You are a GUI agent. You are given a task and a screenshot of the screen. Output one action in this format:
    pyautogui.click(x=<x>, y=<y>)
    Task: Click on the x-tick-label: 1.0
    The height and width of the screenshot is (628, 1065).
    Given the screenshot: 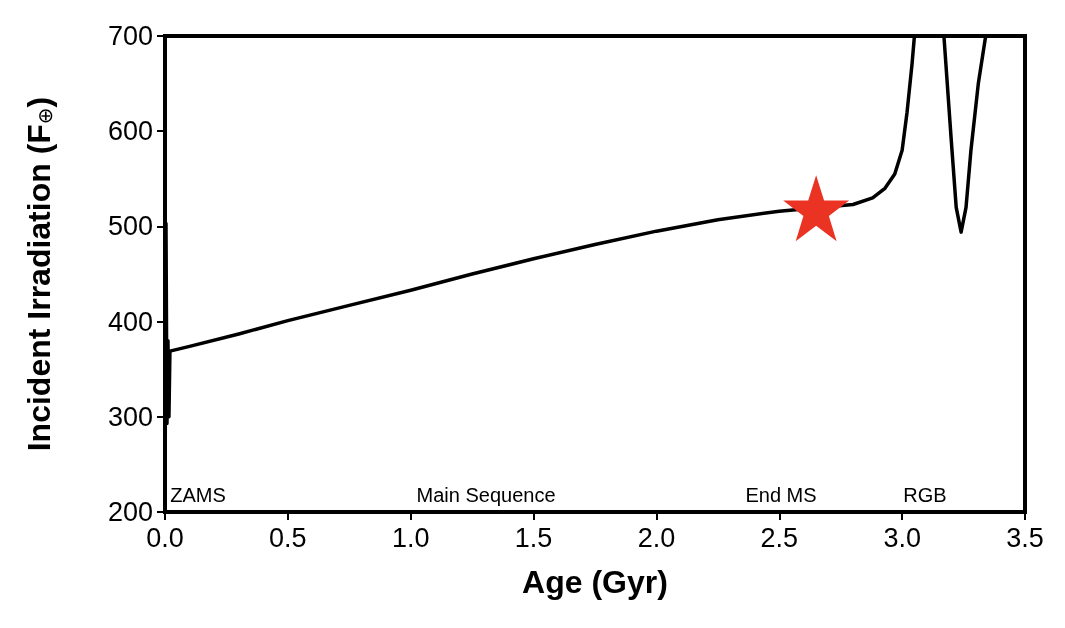 What is the action you would take?
    pyautogui.click(x=410, y=537)
    